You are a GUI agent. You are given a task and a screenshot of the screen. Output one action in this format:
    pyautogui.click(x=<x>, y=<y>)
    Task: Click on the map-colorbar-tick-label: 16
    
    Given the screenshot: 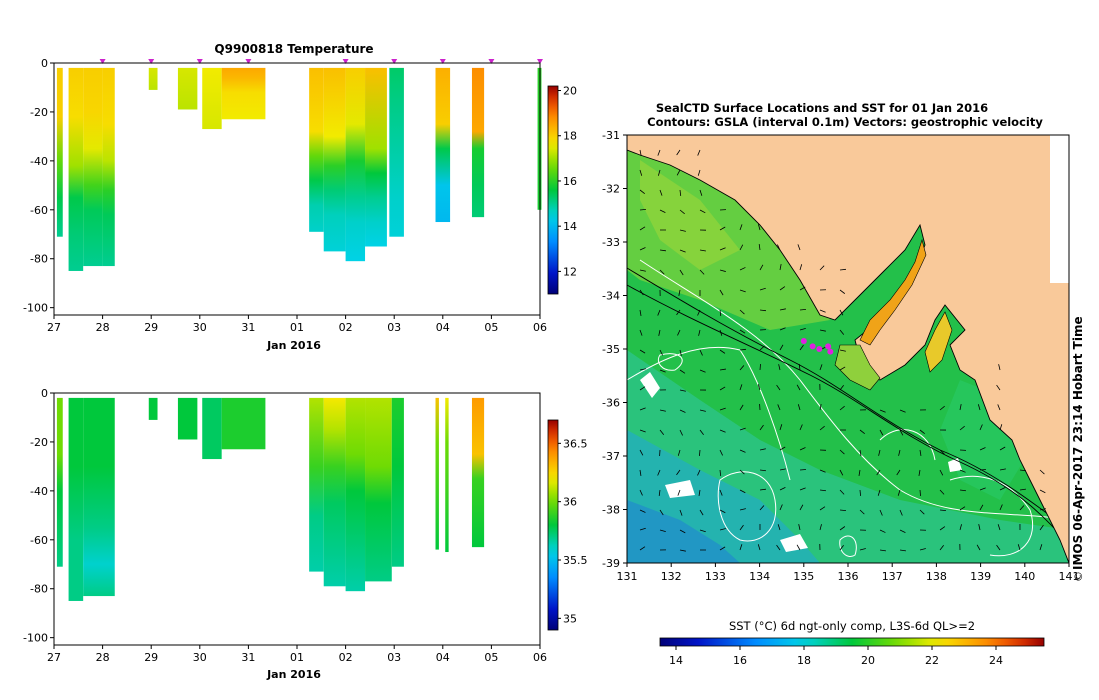 What is the action you would take?
    pyautogui.click(x=740, y=660)
    